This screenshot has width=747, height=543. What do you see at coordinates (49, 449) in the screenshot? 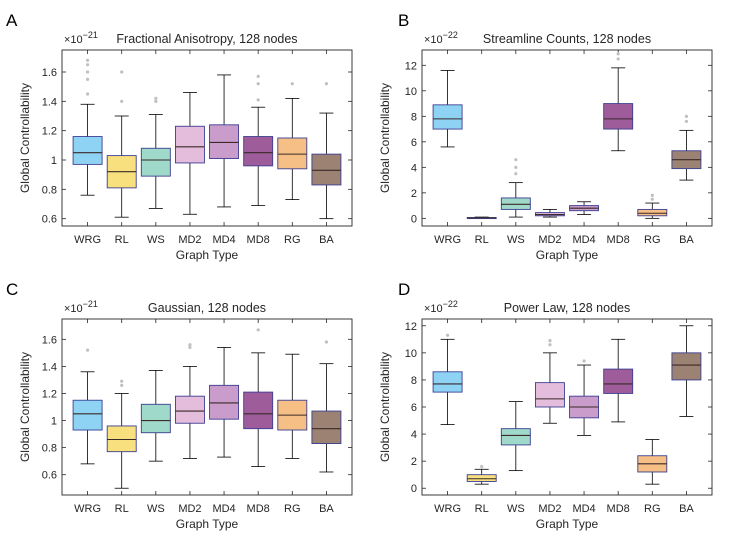
I see `y-tick-label: 0.8` at bounding box center [49, 449].